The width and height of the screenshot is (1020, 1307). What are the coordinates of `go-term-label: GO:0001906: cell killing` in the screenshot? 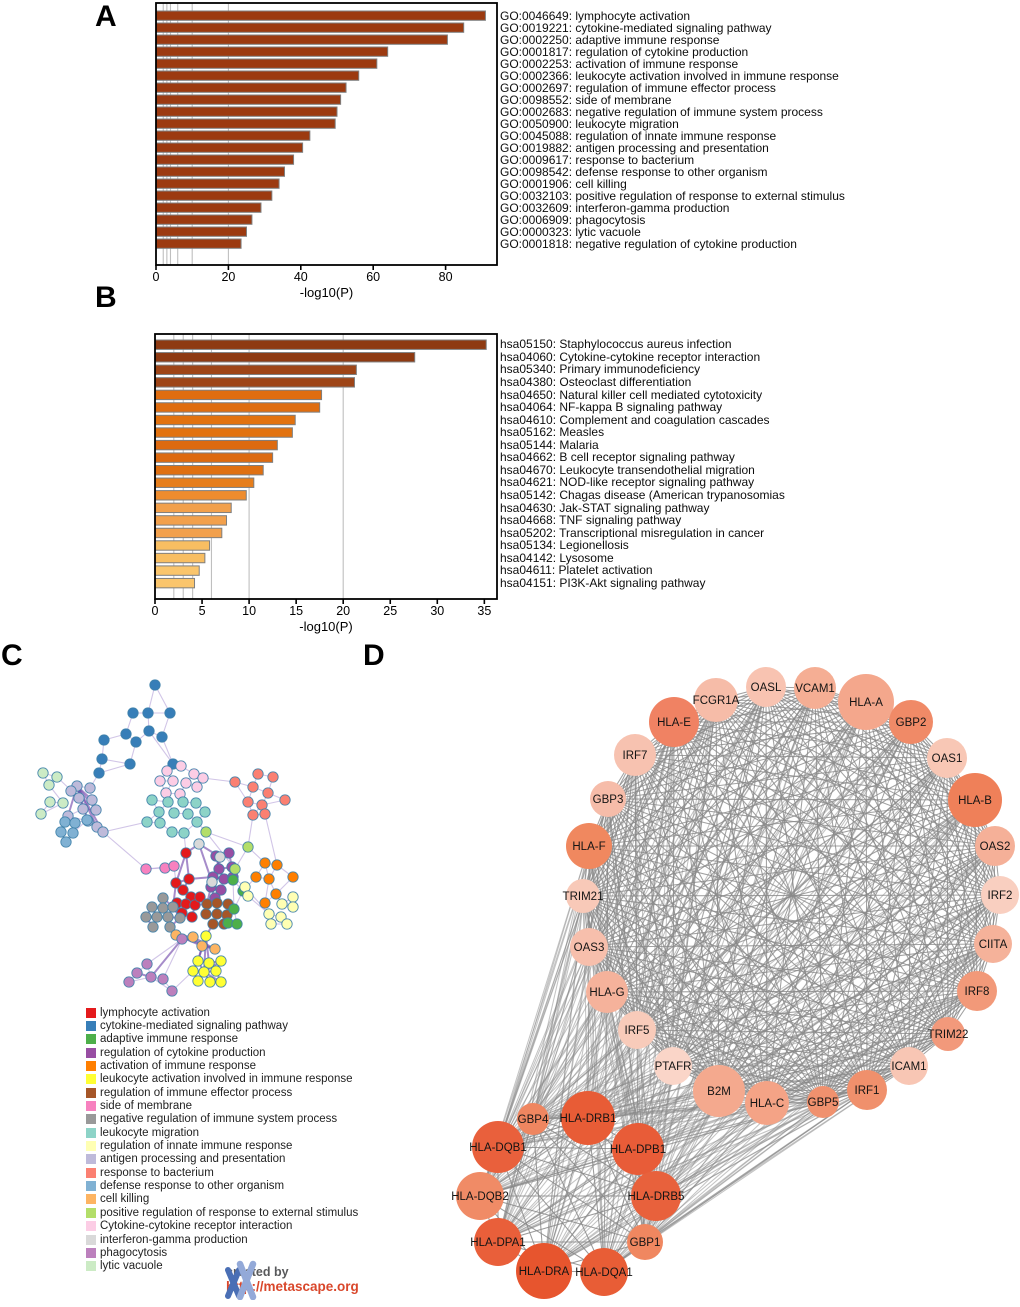 It's located at (563, 183).